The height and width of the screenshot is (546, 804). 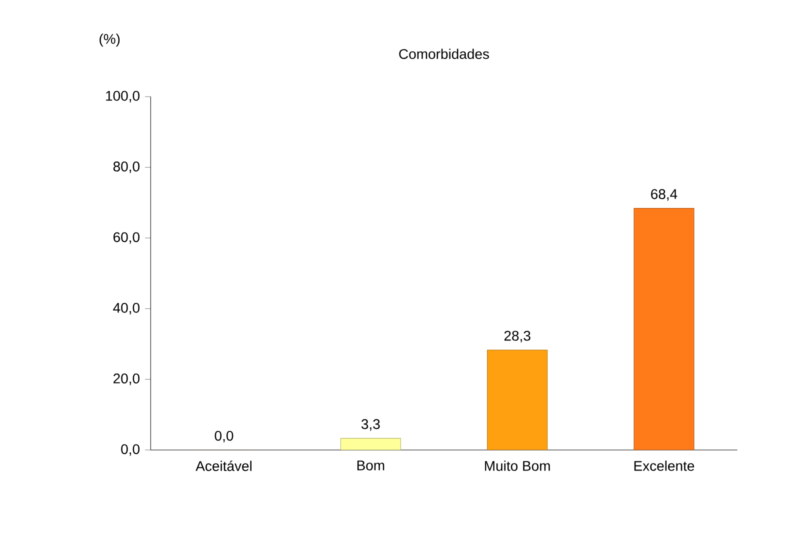 What do you see at coordinates (664, 195) in the screenshot?
I see `data-label: 68,4` at bounding box center [664, 195].